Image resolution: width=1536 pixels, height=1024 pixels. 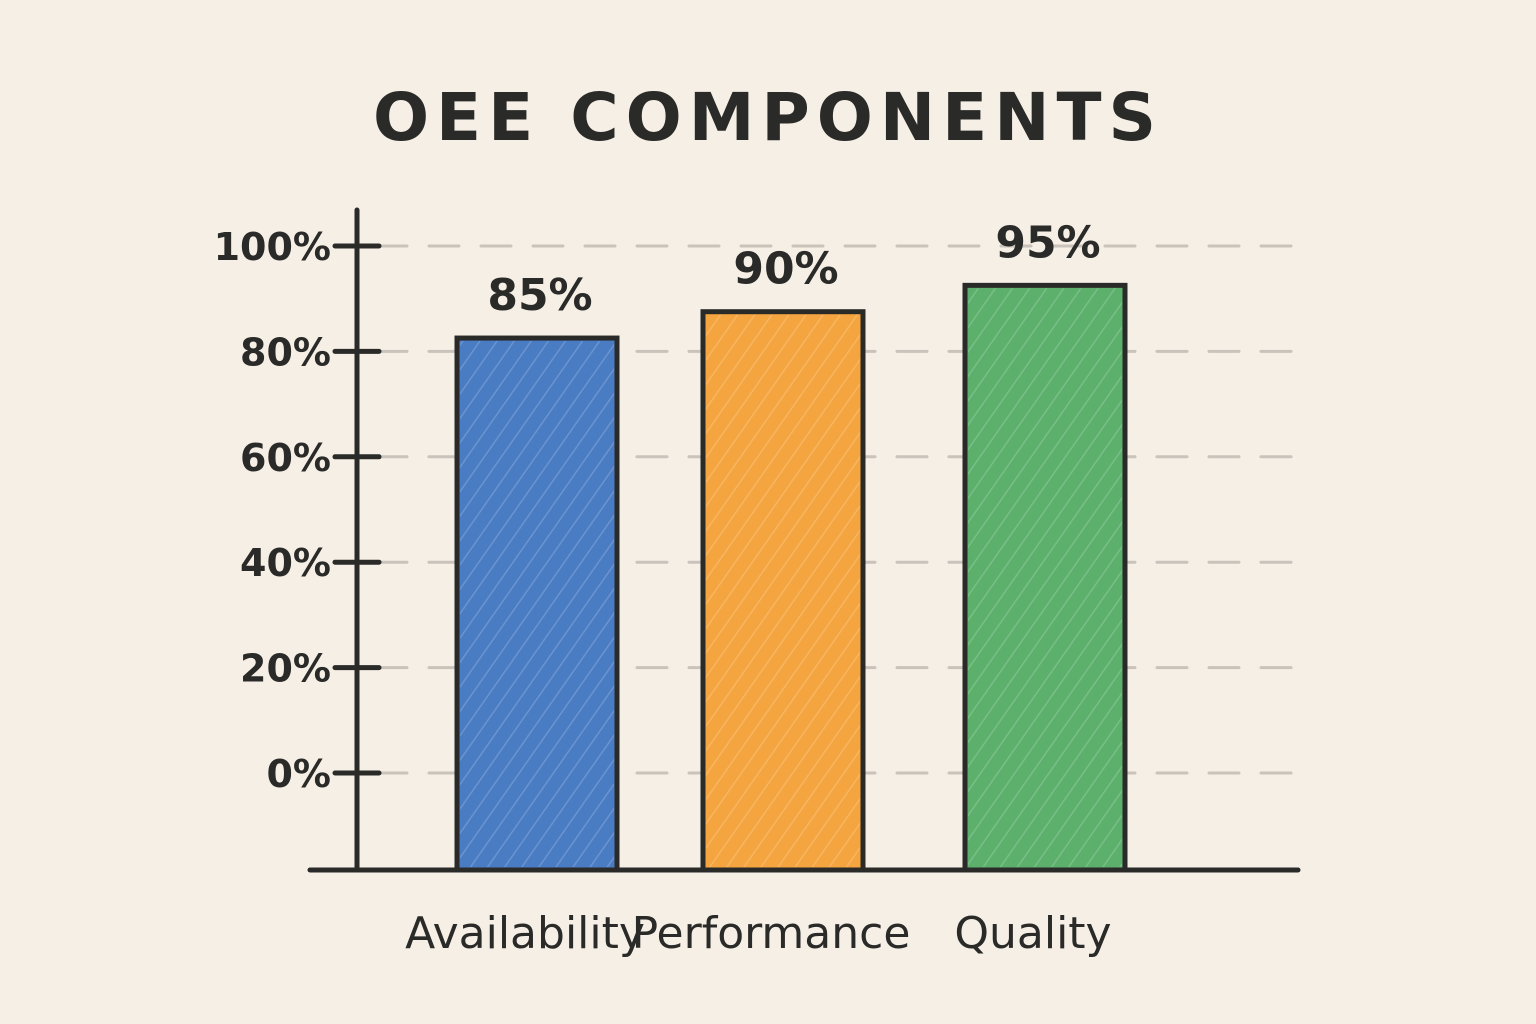 What do you see at coordinates (1047, 242) in the screenshot?
I see `data-label: 95%` at bounding box center [1047, 242].